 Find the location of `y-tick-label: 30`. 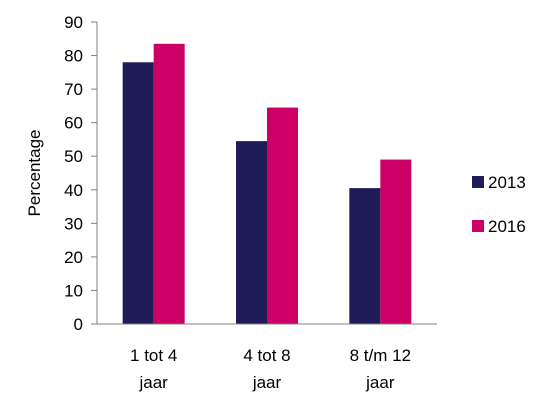

y-tick-label: 30 is located at coordinates (73, 223).